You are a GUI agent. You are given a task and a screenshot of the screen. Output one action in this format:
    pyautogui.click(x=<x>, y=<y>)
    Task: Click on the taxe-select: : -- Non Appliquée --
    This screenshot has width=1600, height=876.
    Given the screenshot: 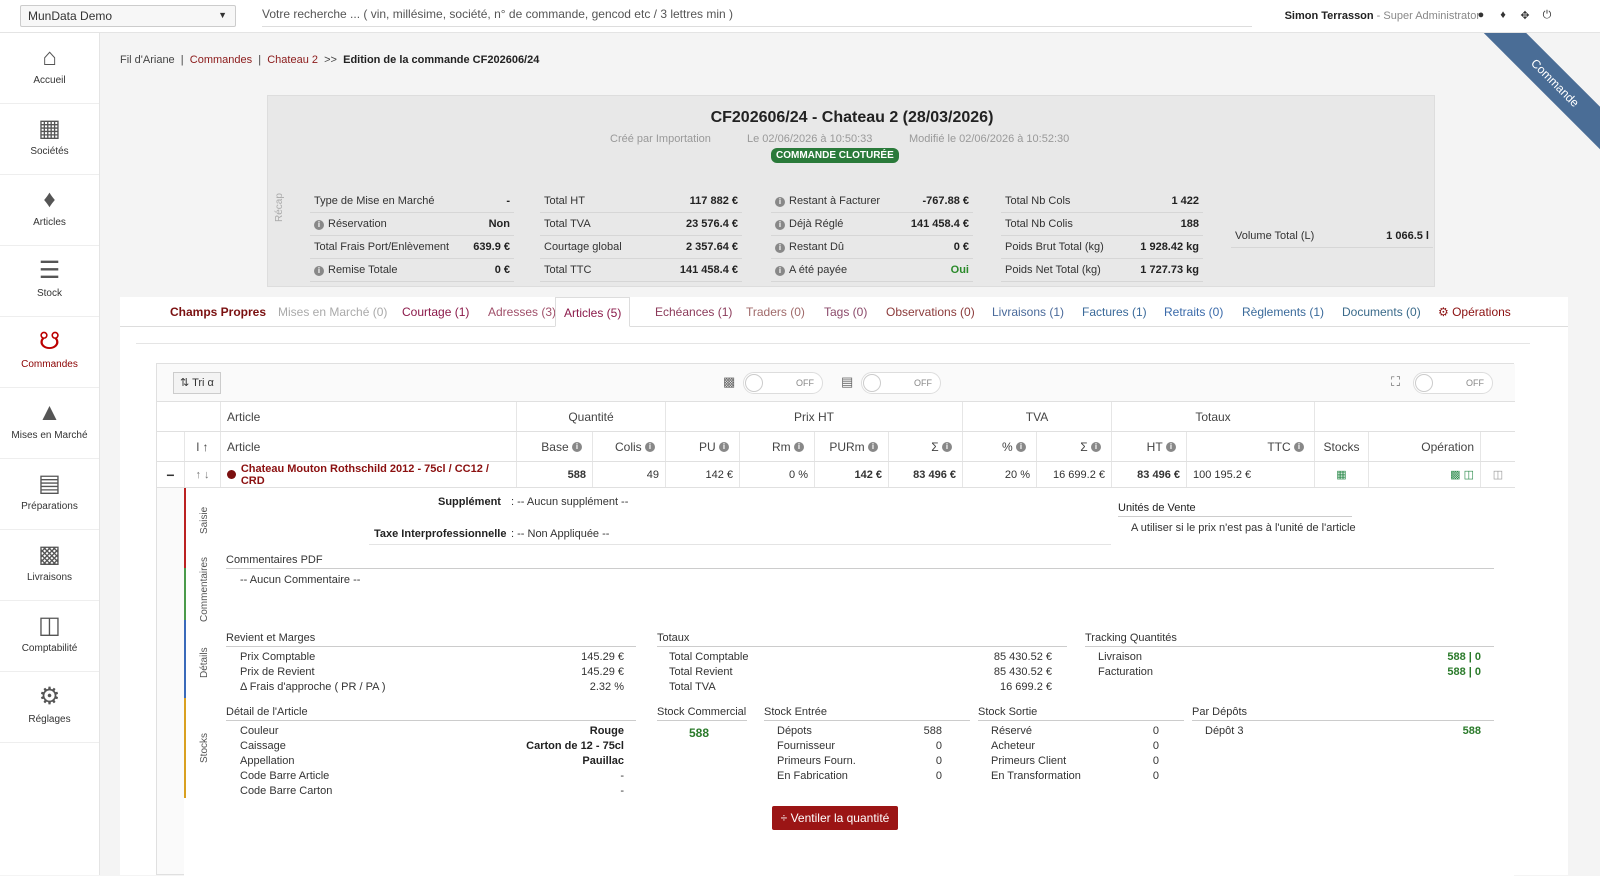 What is the action you would take?
    pyautogui.click(x=560, y=534)
    